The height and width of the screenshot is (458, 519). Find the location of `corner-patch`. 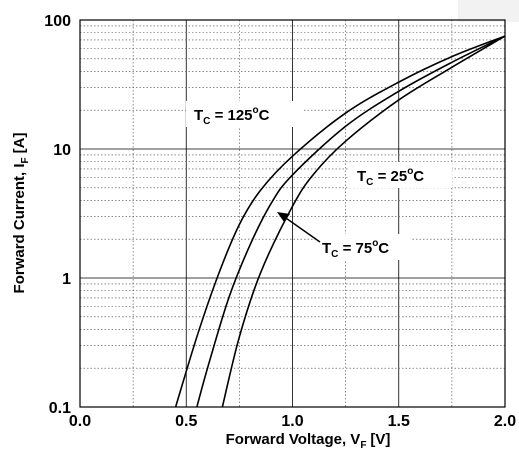

corner-patch is located at coordinates (488, 11).